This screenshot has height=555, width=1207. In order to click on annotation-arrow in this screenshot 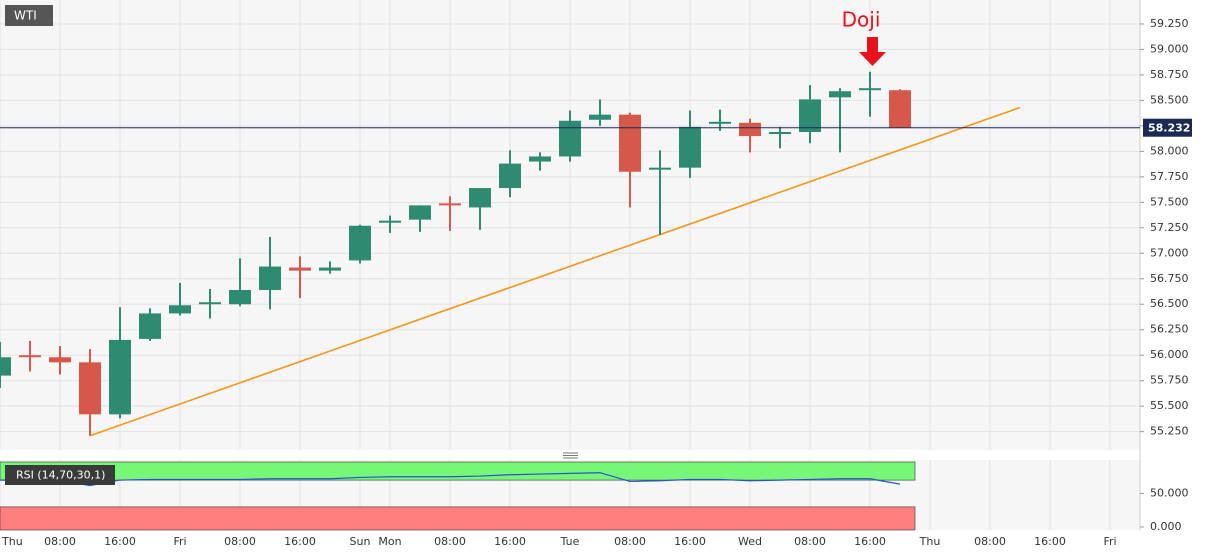, I will do `click(872, 51)`.